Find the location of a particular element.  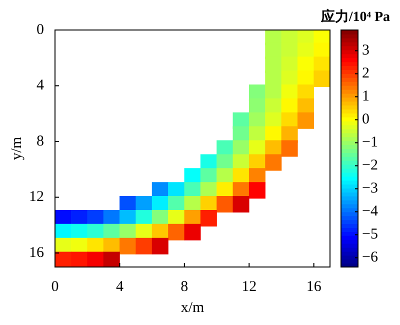

x-tick-label: 0 is located at coordinates (55, 286).